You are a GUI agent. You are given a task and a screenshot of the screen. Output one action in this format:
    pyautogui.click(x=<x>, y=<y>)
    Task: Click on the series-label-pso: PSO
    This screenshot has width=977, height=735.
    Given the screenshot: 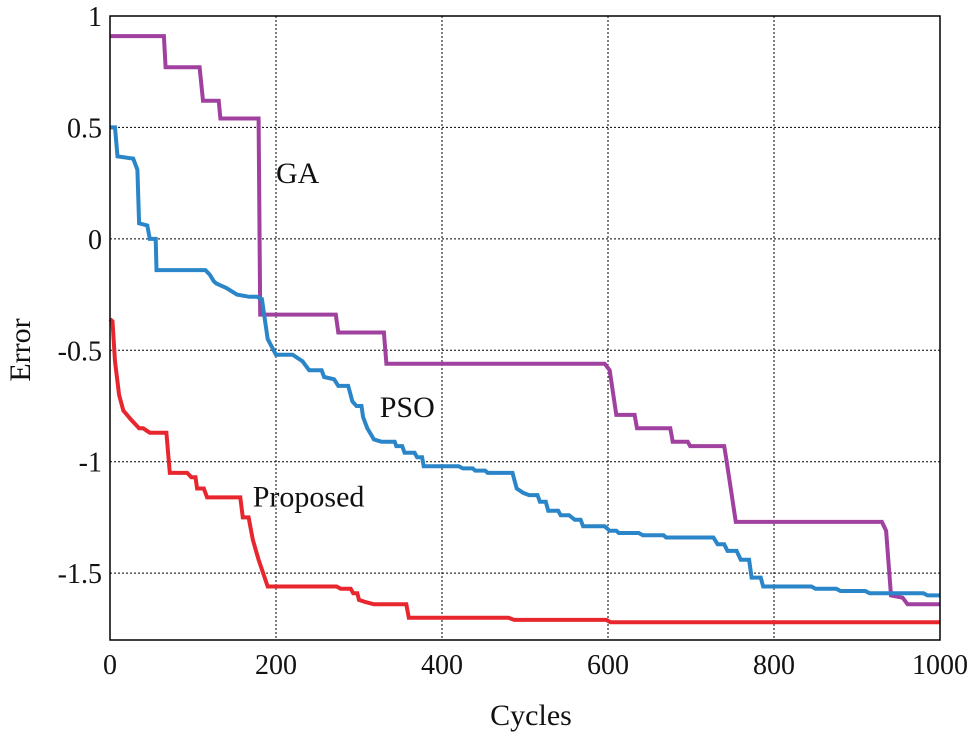 What is the action you would take?
    pyautogui.click(x=407, y=407)
    